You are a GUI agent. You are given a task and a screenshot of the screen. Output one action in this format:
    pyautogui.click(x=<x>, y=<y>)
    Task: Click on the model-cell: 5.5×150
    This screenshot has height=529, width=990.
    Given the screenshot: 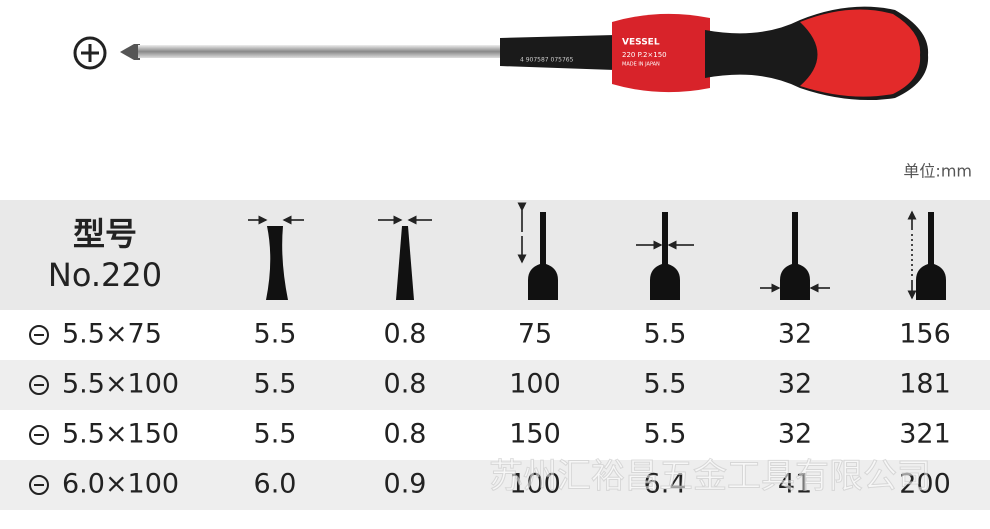 What is the action you would take?
    pyautogui.click(x=120, y=434)
    